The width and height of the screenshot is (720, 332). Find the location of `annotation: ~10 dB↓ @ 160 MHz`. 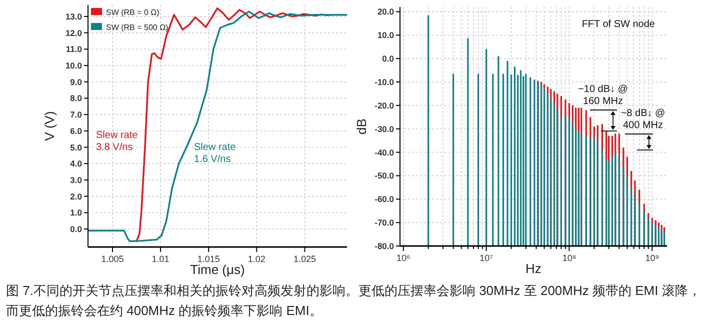

annotation: ~10 dB↓ @ 160 MHz is located at coordinates (603, 95).